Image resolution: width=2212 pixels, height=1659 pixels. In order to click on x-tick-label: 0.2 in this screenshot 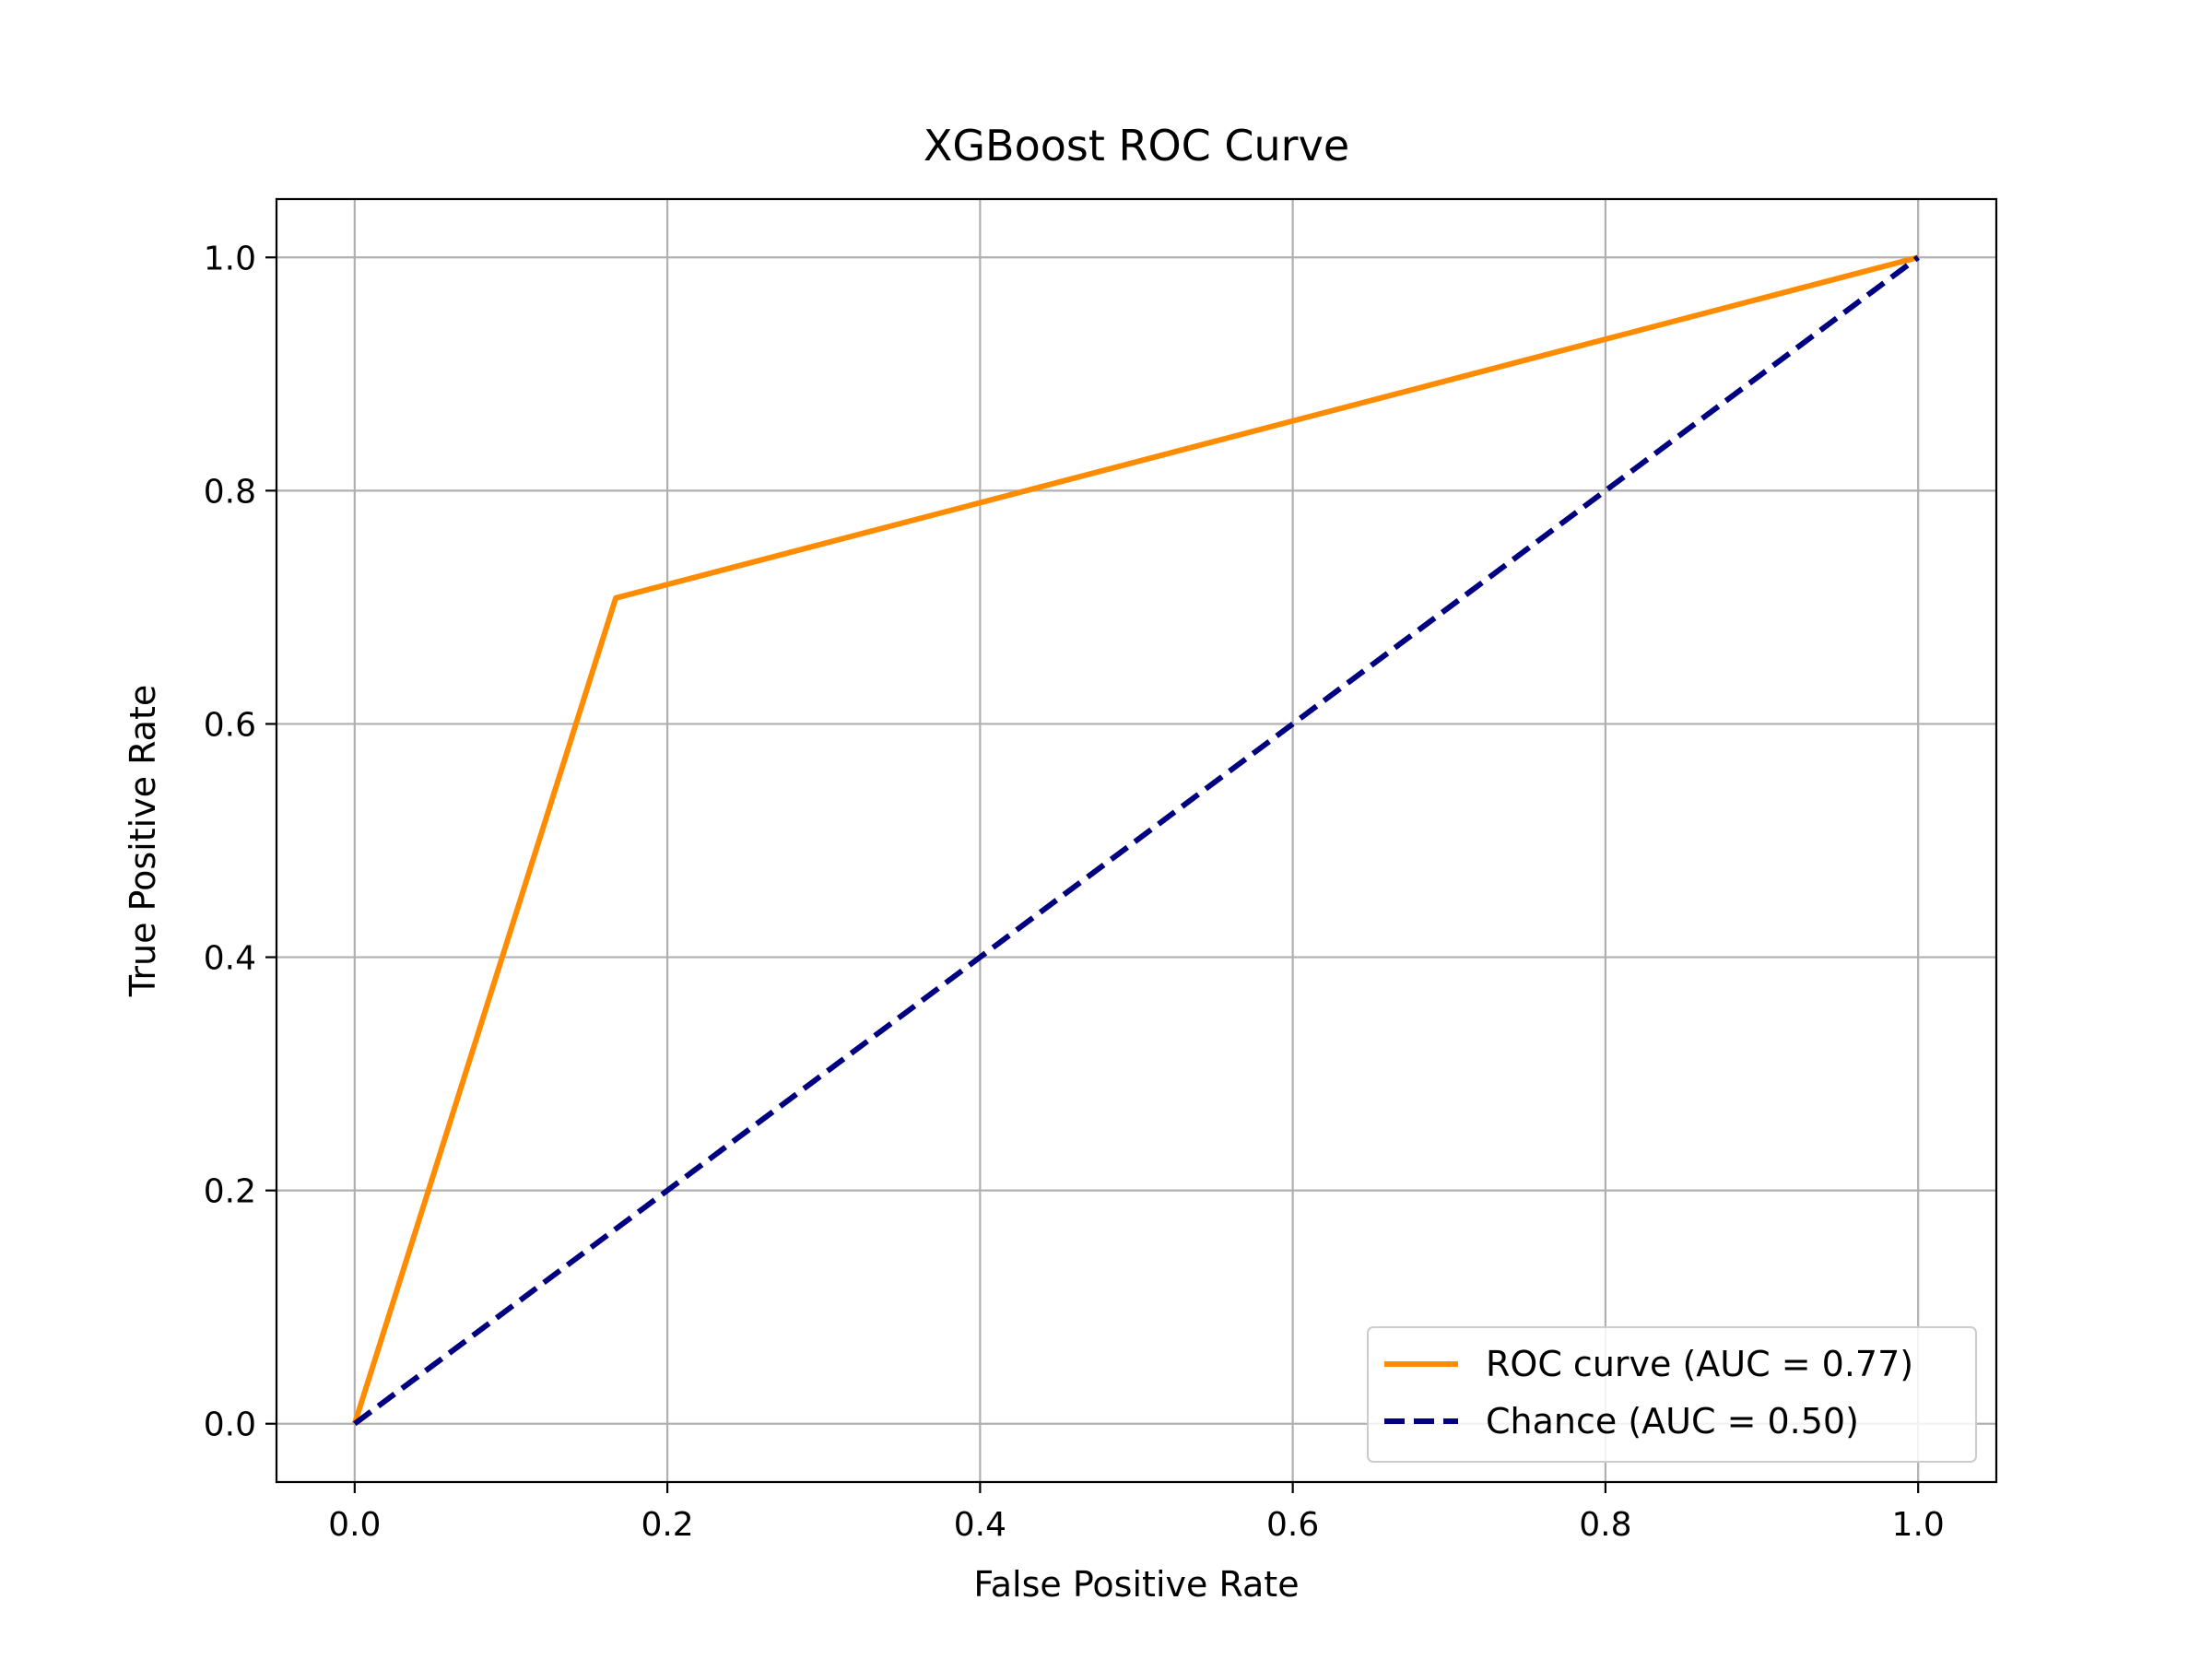, I will do `click(667, 1525)`.